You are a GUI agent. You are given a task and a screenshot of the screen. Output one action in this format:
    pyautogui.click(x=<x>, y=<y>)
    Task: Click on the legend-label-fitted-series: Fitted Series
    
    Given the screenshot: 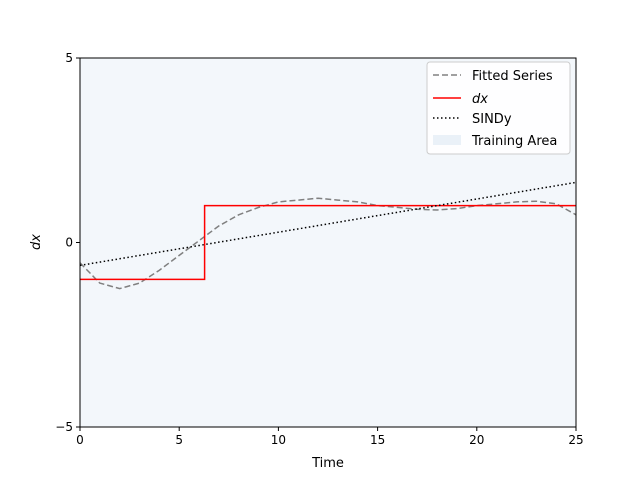 What is the action you would take?
    pyautogui.click(x=512, y=76)
    